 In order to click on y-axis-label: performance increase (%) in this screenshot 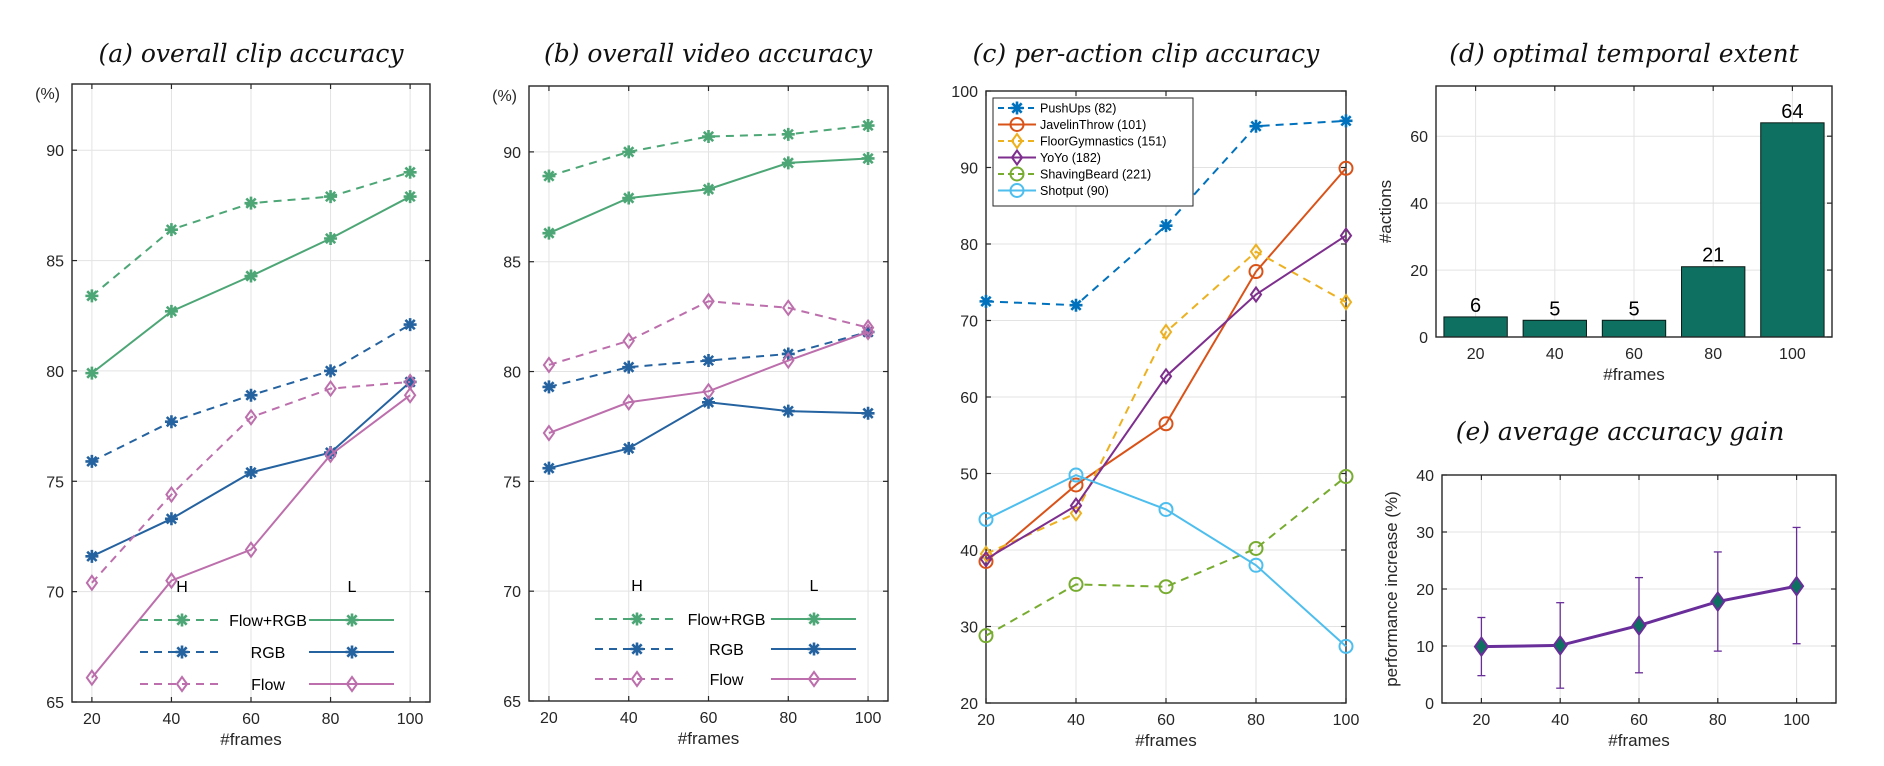, I will do `click(1391, 589)`.